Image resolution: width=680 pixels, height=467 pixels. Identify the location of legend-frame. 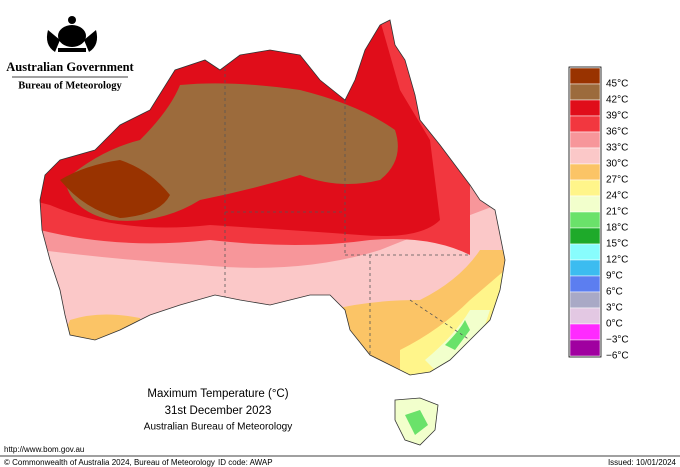
(585, 212).